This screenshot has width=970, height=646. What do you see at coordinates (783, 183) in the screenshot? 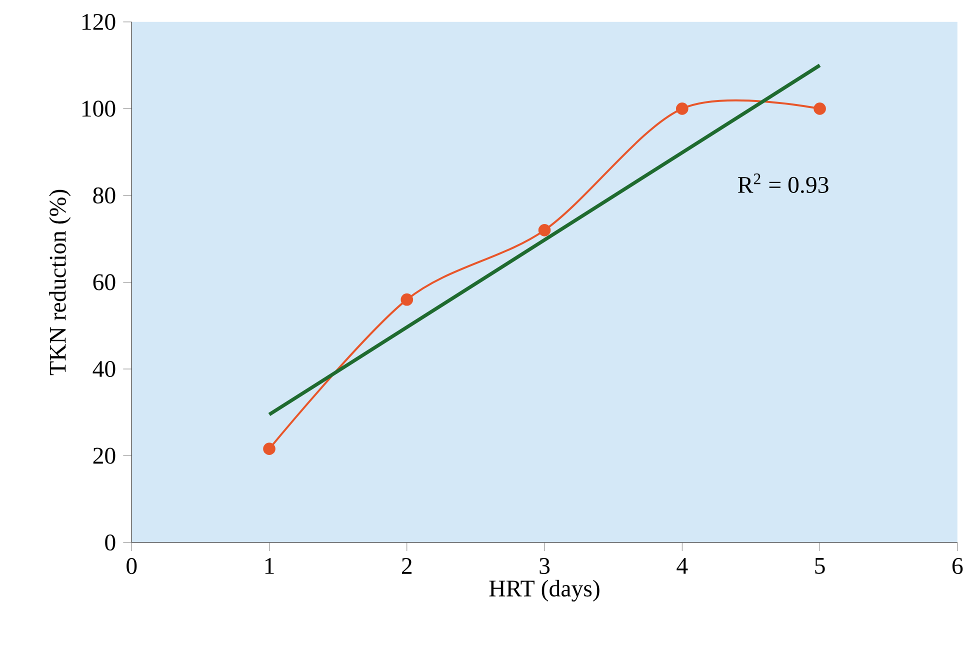
I see `annotation: R$^{2}$ = 0.93` at bounding box center [783, 183].